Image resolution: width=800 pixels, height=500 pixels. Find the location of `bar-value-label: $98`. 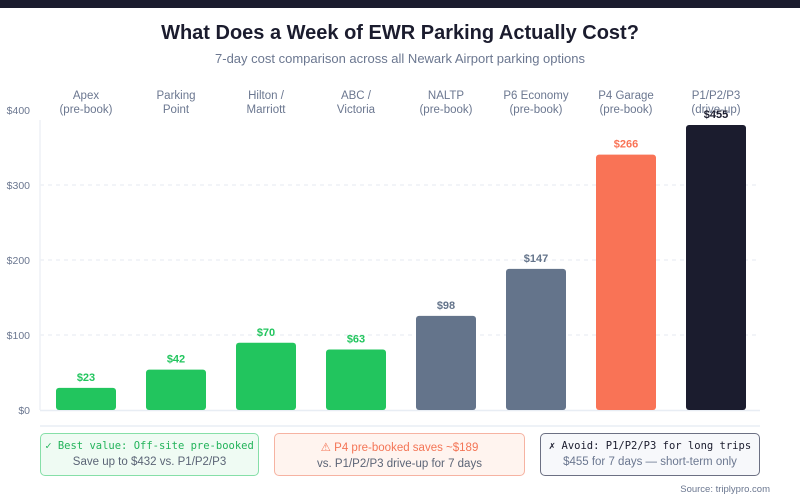

bar-value-label: $98 is located at coordinates (446, 306).